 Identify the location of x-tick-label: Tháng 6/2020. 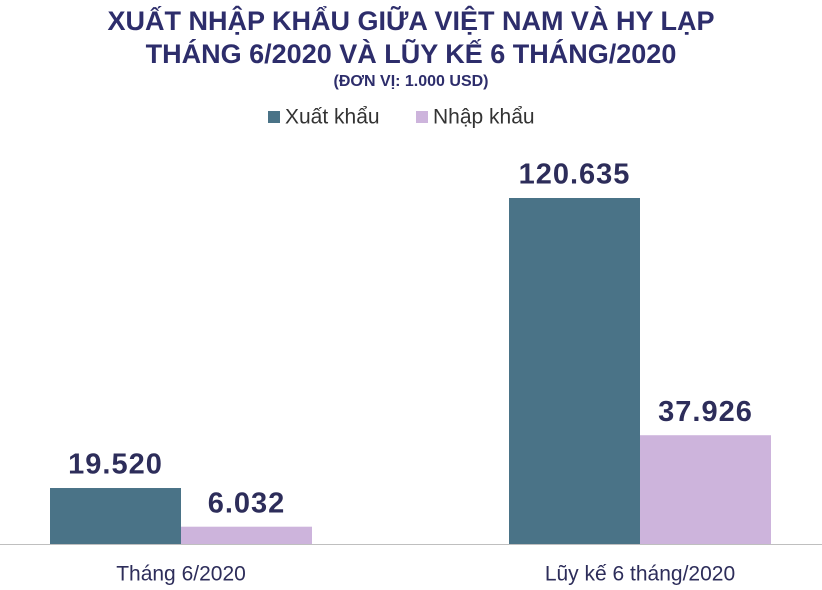
(181, 574).